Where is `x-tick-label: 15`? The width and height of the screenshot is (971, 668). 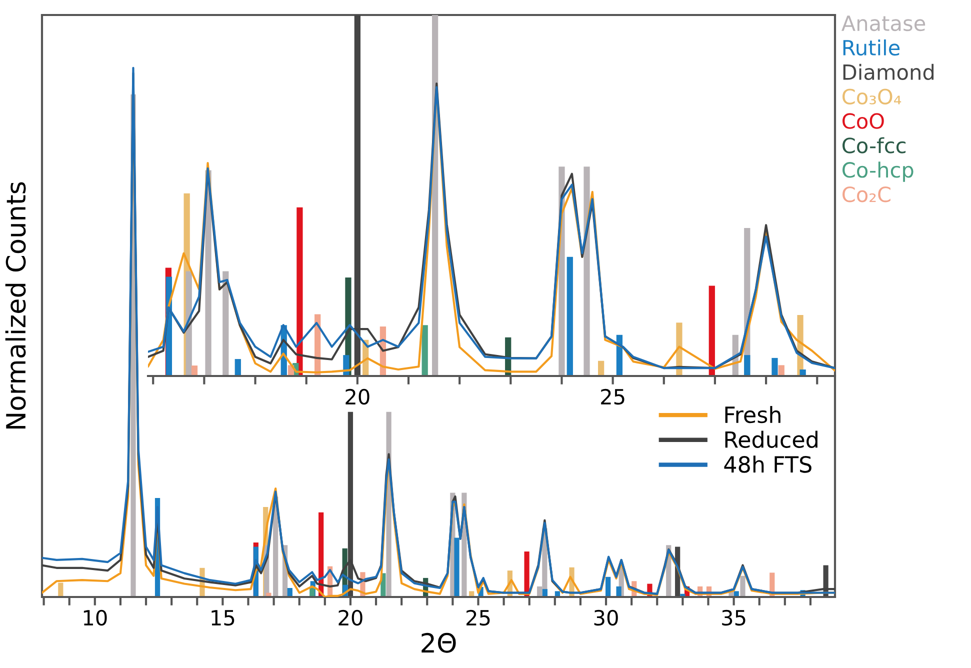
x-tick-label: 15 is located at coordinates (223, 618).